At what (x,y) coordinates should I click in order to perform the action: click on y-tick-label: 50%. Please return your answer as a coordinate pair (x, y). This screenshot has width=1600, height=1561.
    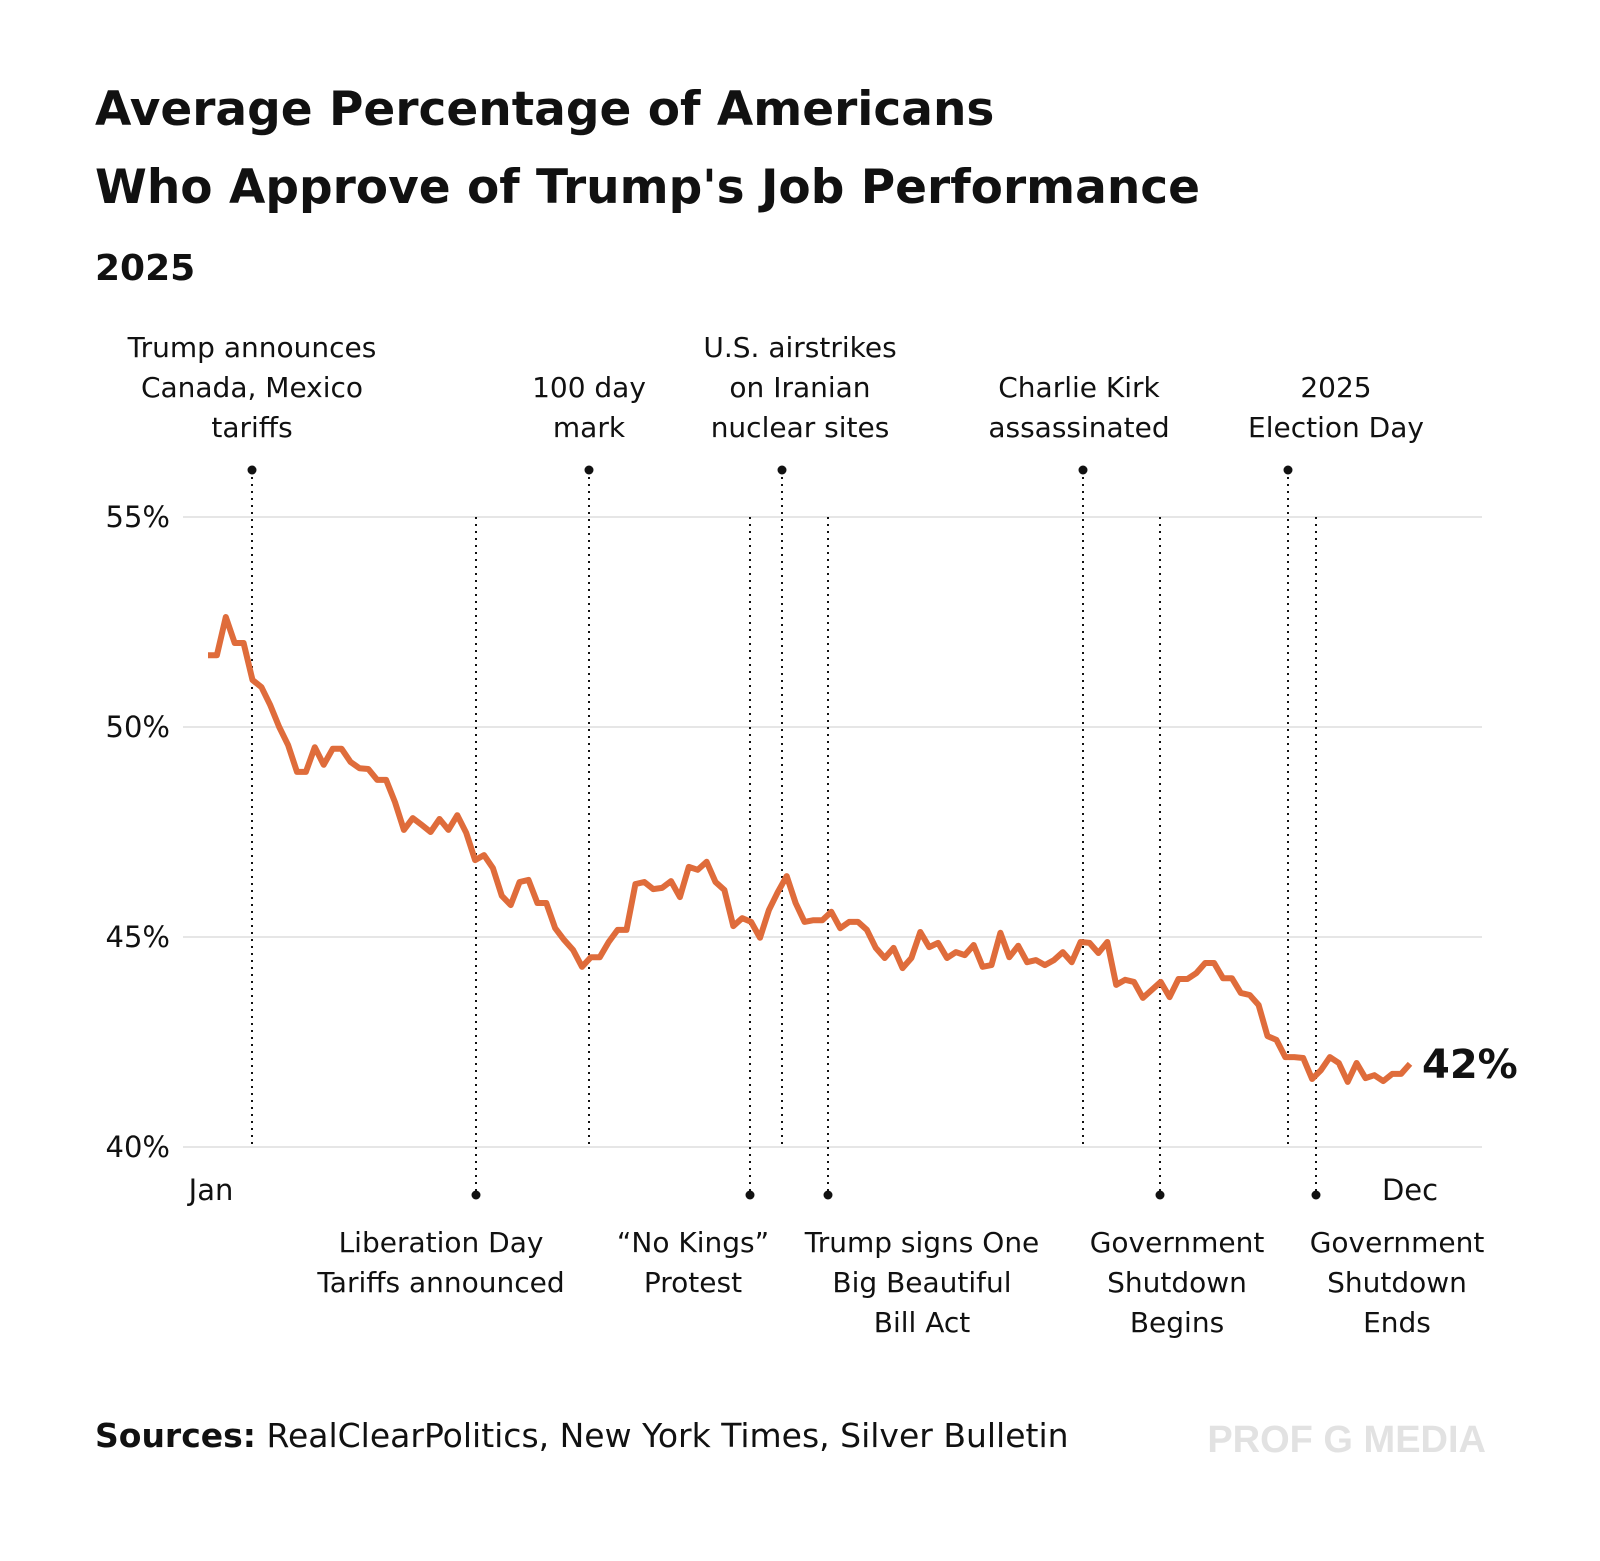
    Looking at the image, I should click on (138, 727).